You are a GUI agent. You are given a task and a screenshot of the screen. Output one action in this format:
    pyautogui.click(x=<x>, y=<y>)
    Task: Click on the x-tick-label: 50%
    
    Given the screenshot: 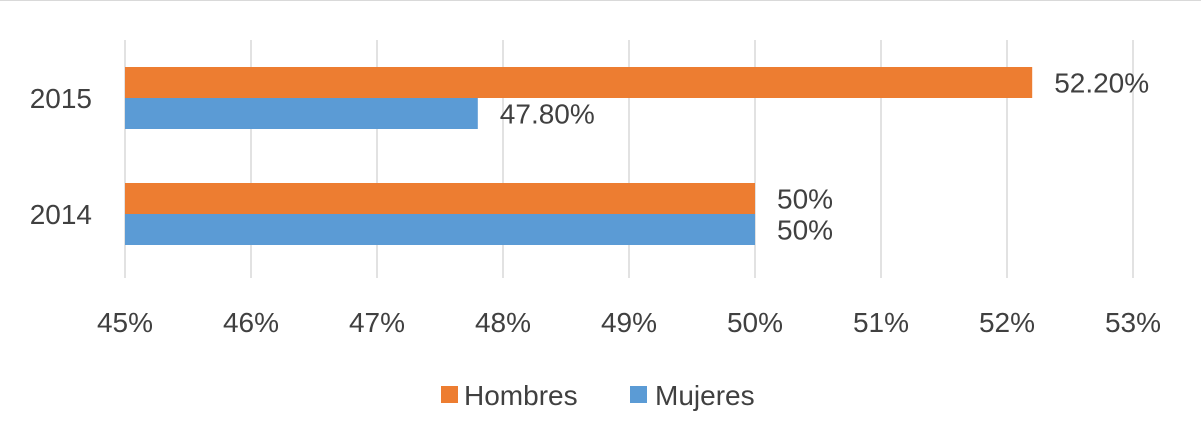 What is the action you would take?
    pyautogui.click(x=755, y=322)
    